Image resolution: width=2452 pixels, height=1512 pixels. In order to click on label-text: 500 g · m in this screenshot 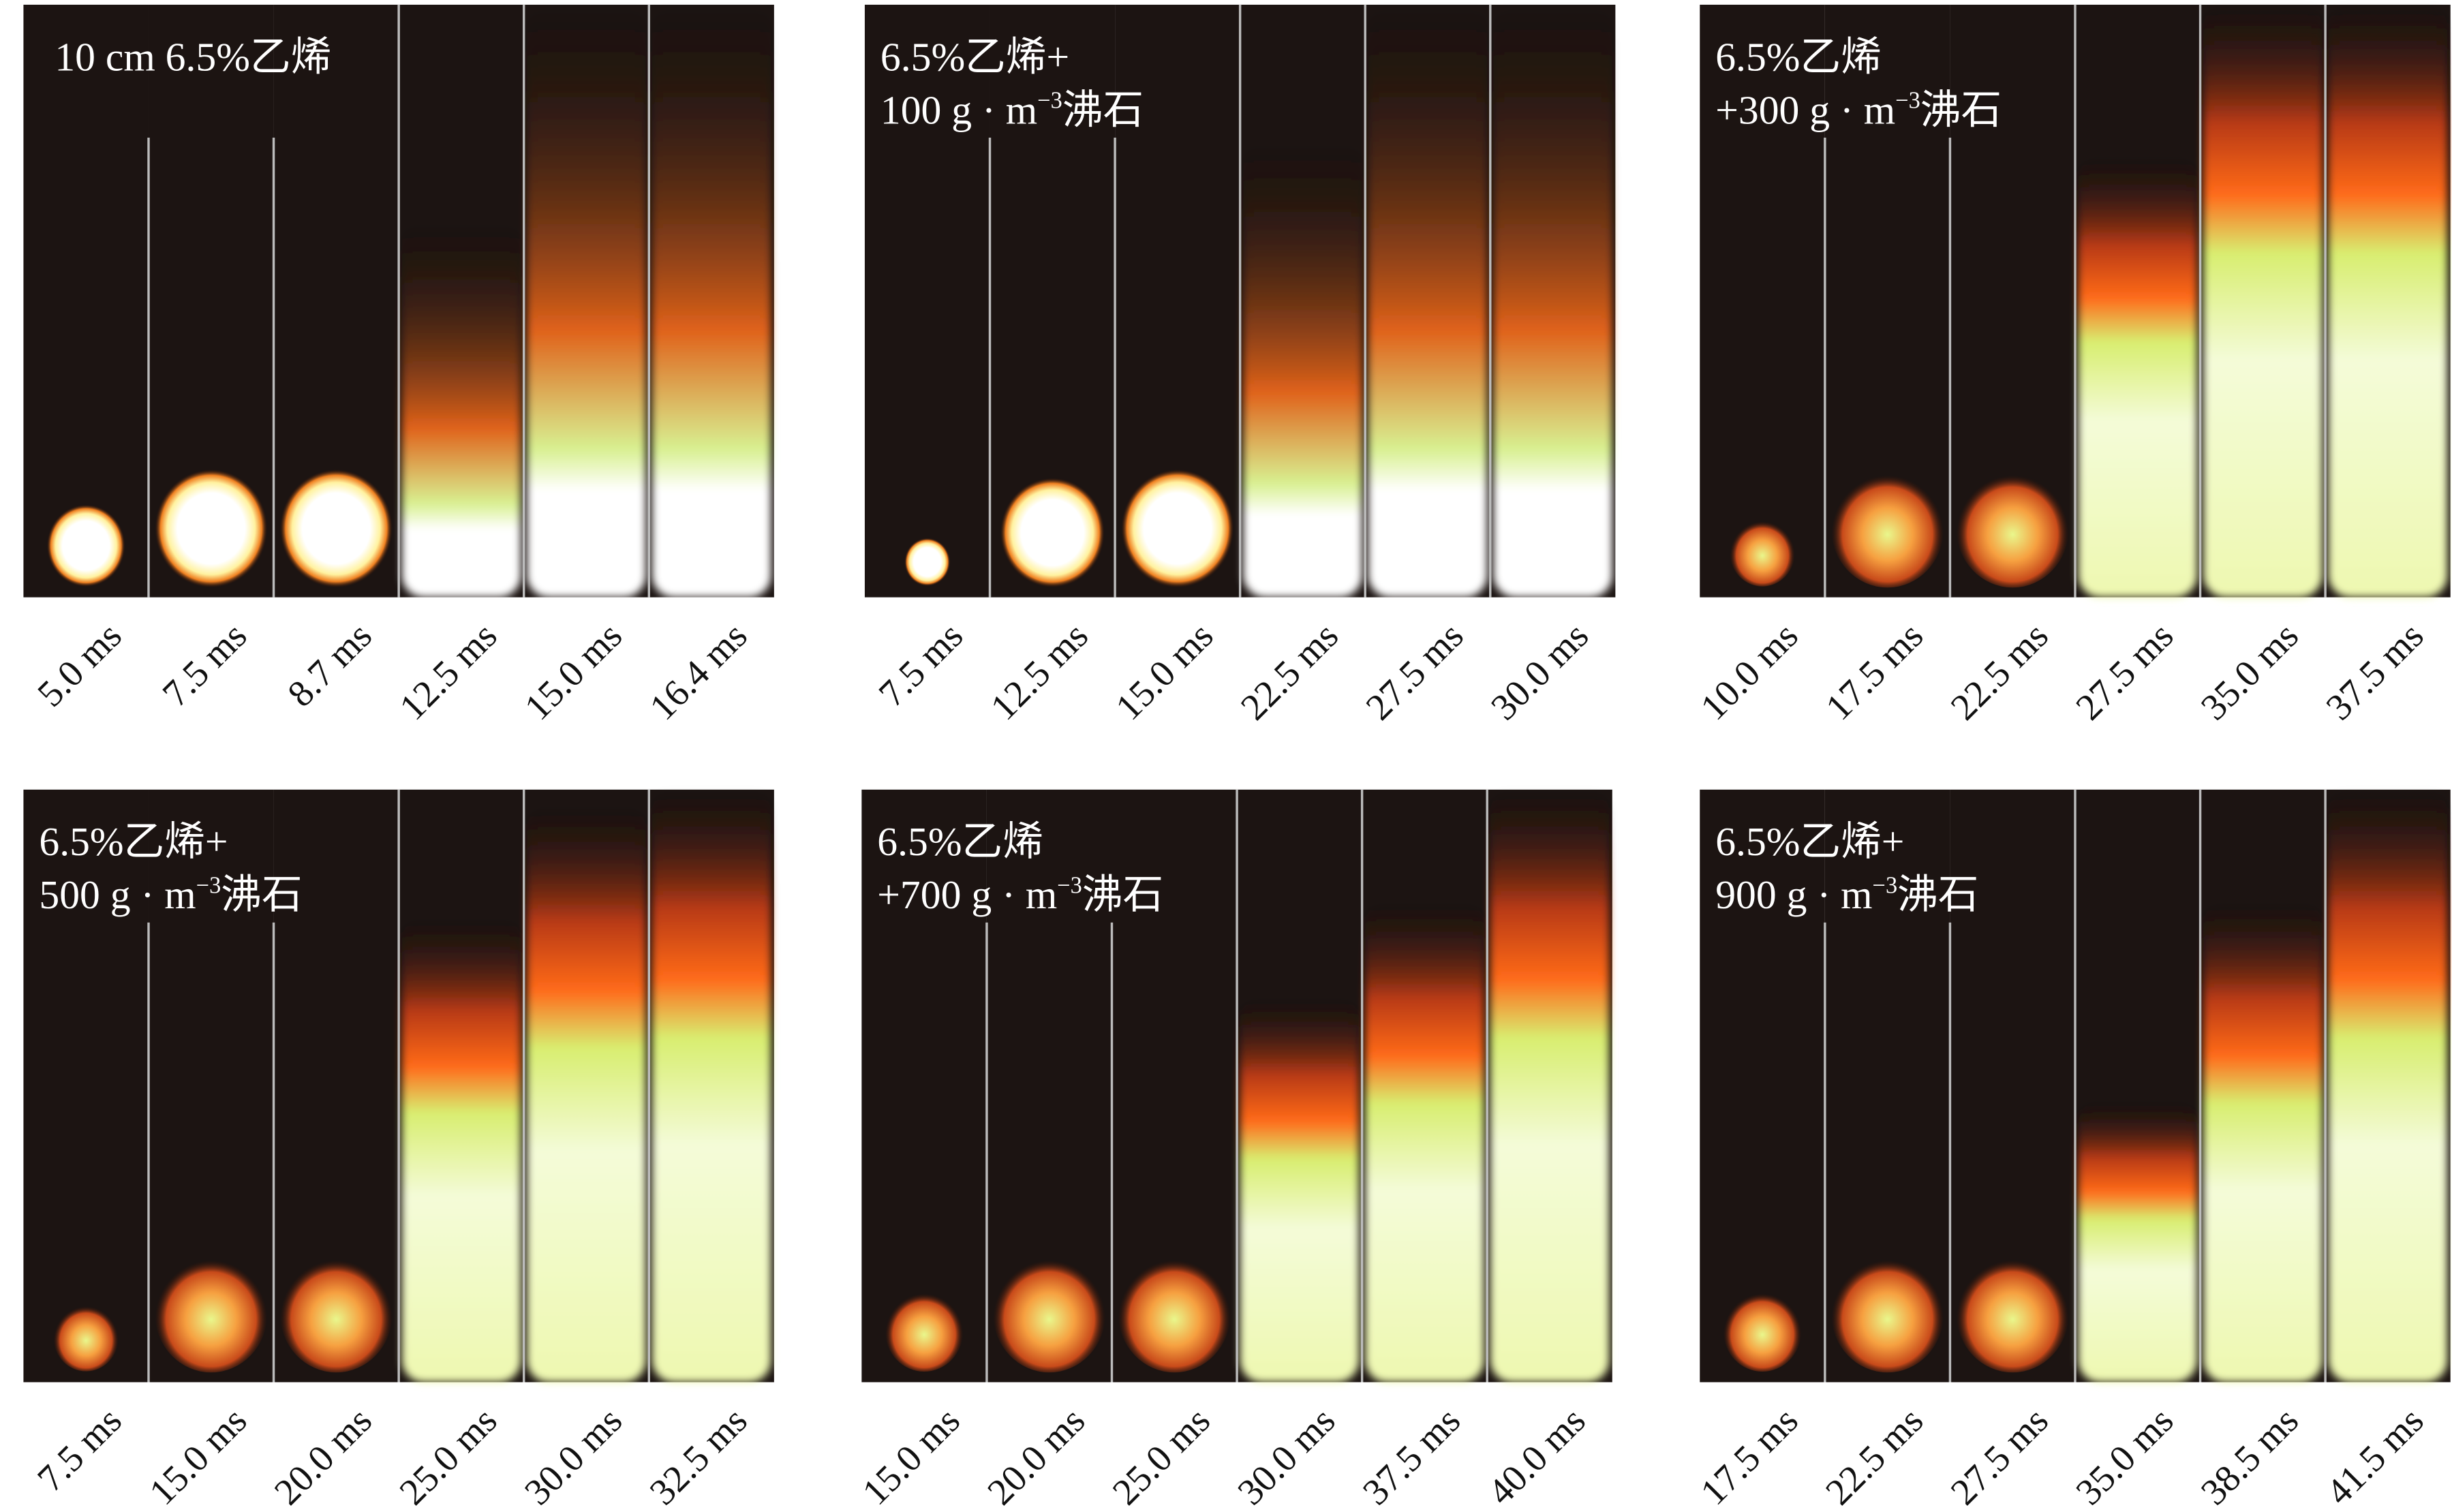, I will do `click(118, 894)`.